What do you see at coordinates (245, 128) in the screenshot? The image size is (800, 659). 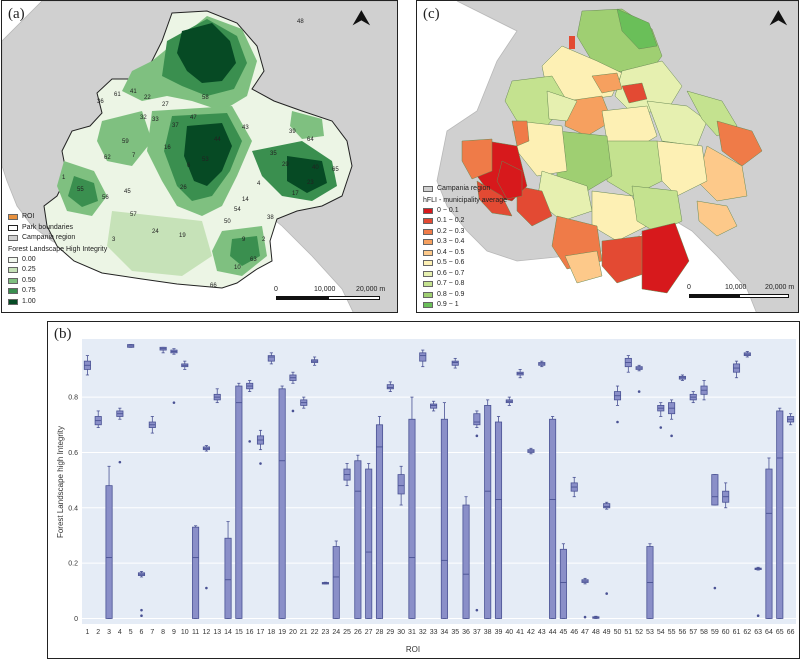 I see `roi-number-label: 43` at bounding box center [245, 128].